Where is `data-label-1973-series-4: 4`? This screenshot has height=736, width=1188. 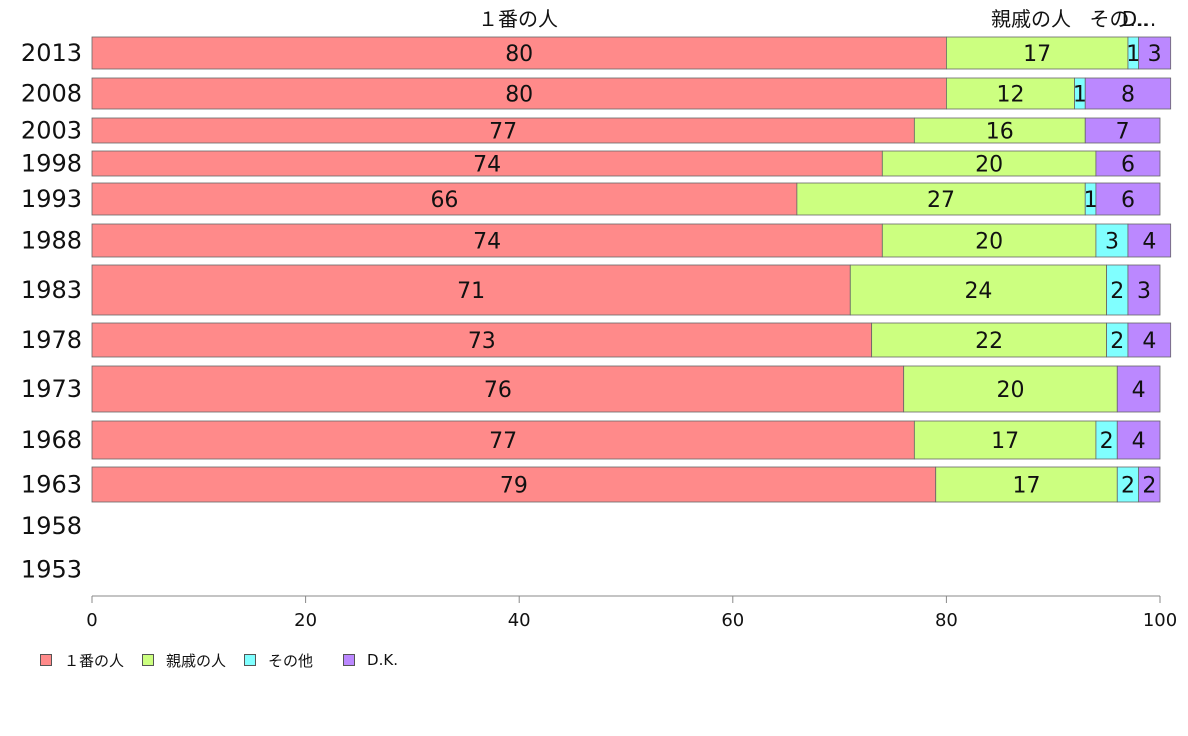 data-label-1973-series-4: 4 is located at coordinates (1139, 390).